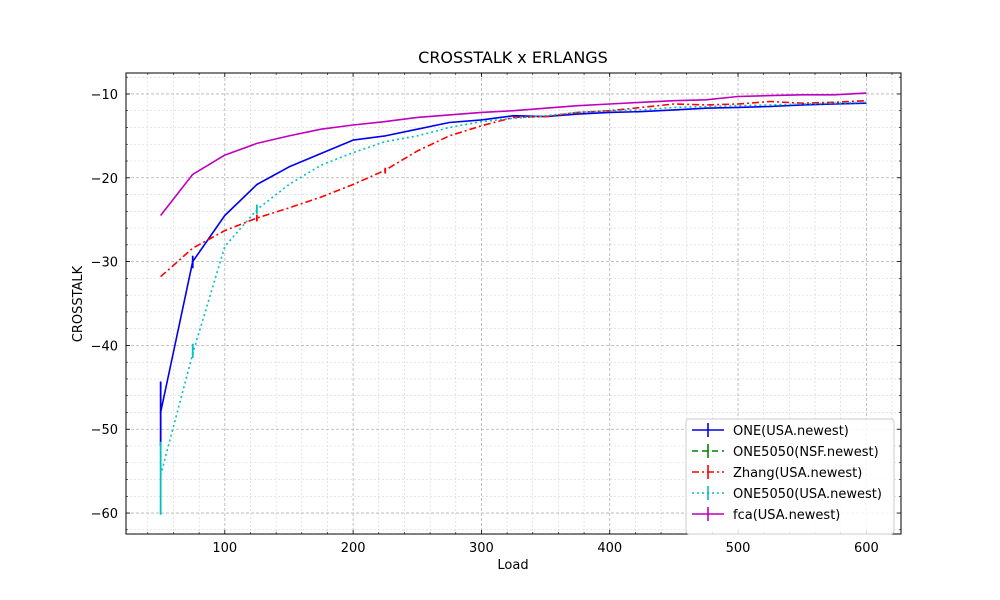 Image resolution: width=1000 pixels, height=600 pixels. What do you see at coordinates (786, 515) in the screenshot?
I see `legend-label: fca(USA.newest)` at bounding box center [786, 515].